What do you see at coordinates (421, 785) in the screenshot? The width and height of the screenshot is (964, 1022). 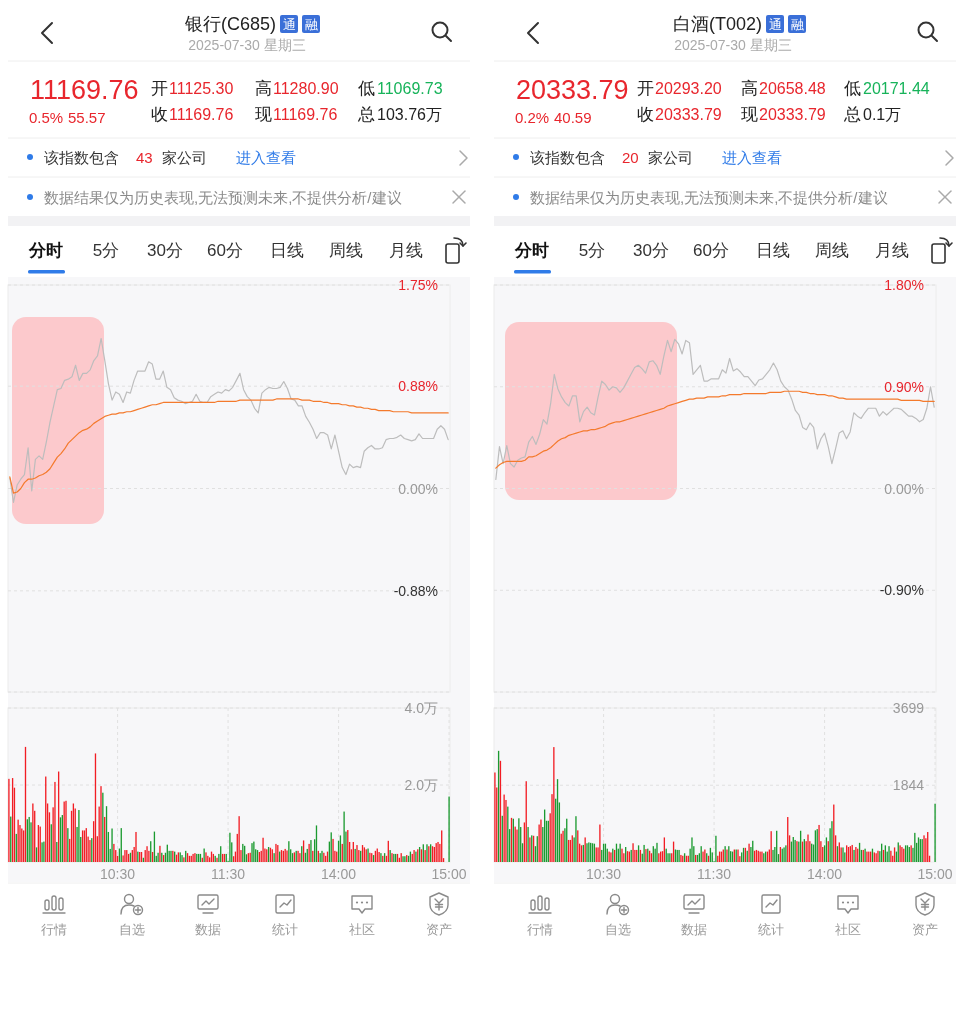 I see `y-tick-label: 2.0万` at bounding box center [421, 785].